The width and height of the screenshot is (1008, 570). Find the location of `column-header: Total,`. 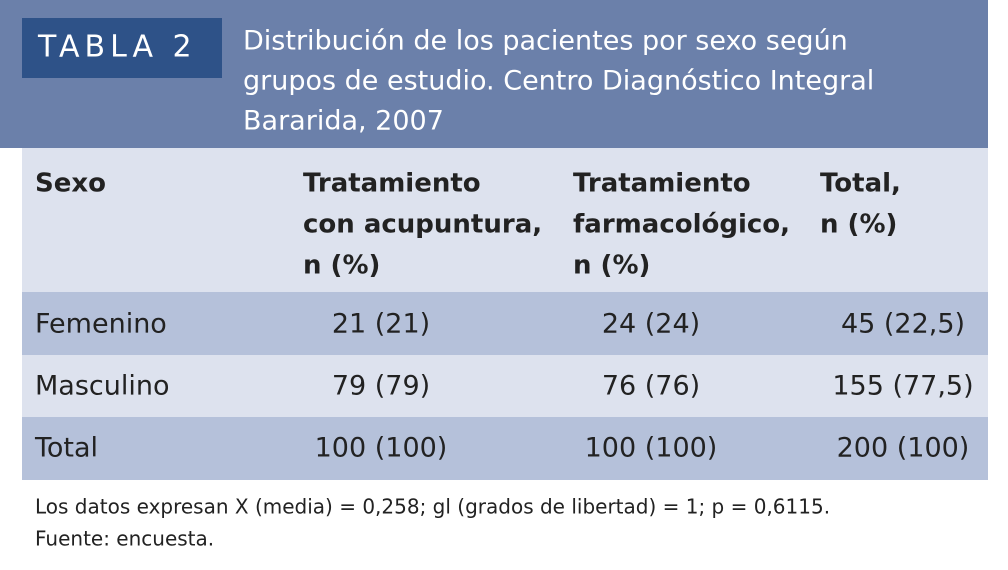

column-header: Total, is located at coordinates (860, 184).